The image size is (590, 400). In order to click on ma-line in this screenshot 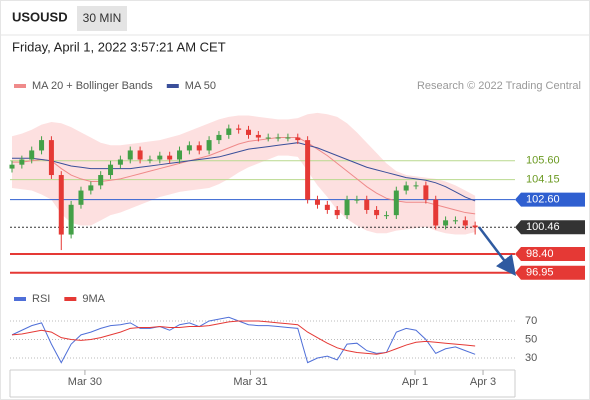, I will do `click(244, 172)`.